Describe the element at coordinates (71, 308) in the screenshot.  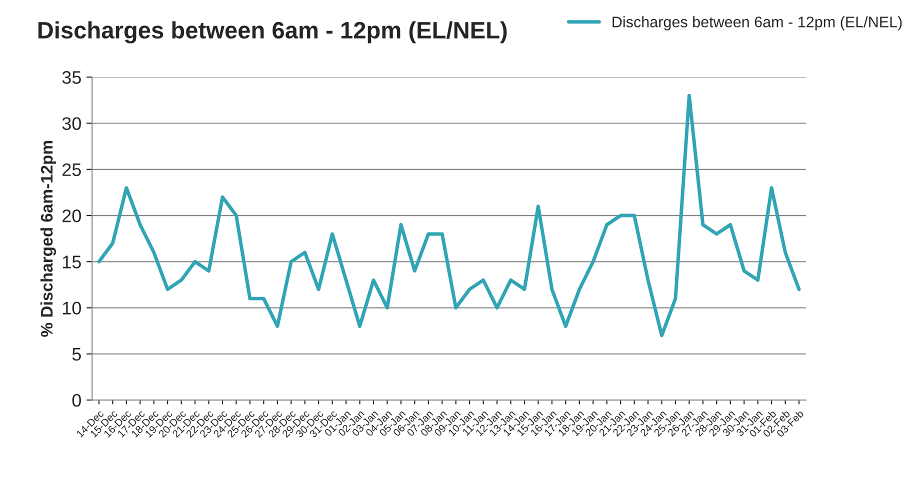
I see `y-tick-label: 10` at that location.